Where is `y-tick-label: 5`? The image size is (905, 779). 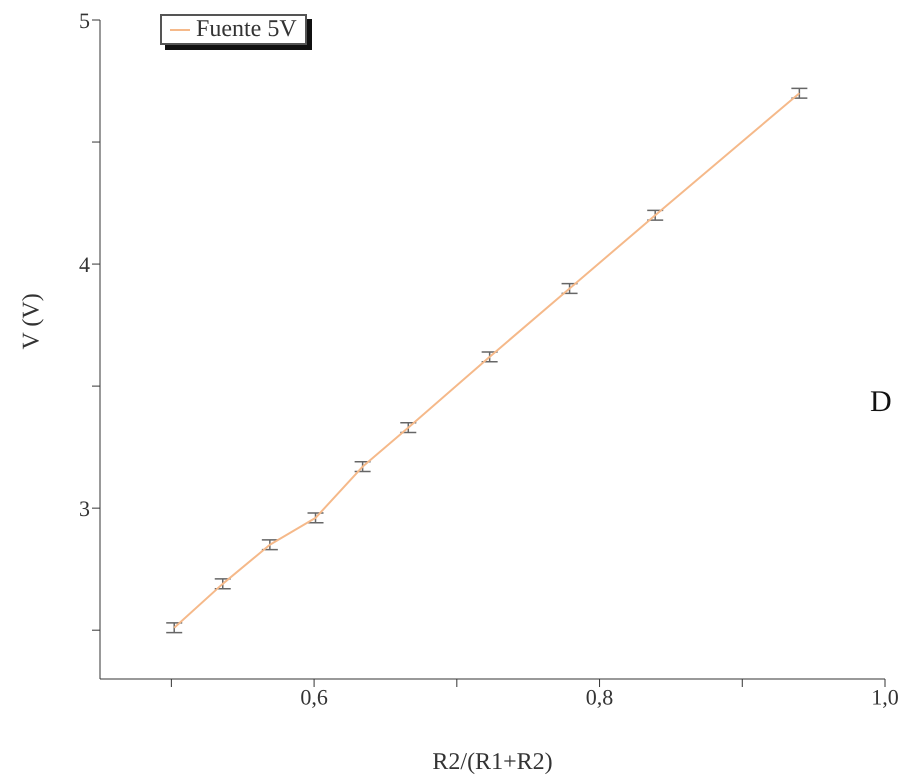
y-tick-label: 5 is located at coordinates (84, 20).